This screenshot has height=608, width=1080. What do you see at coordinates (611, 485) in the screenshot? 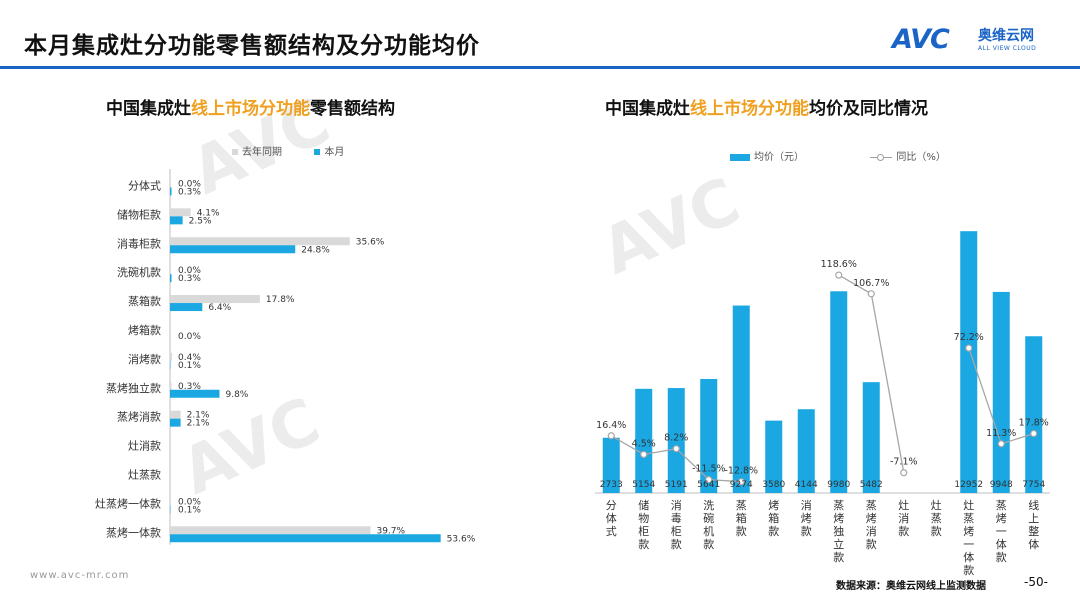
I see `price-label: 2733` at bounding box center [611, 485].